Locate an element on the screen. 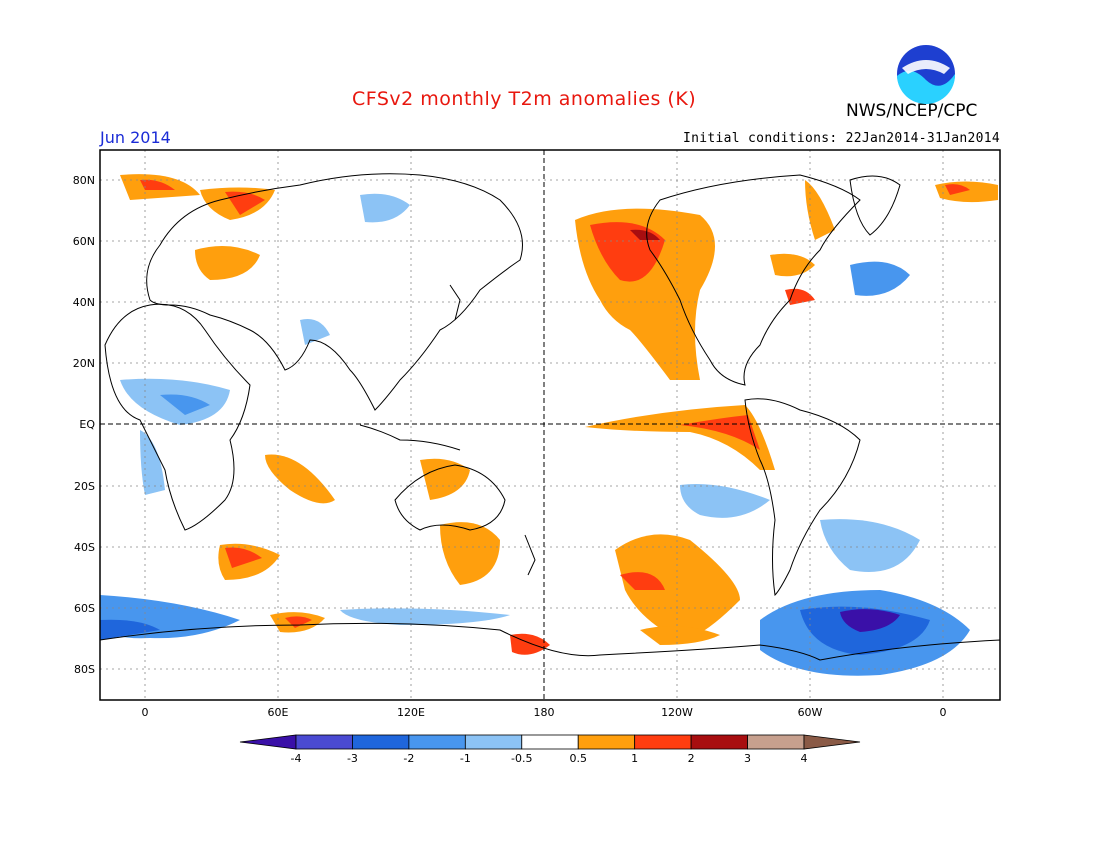 The height and width of the screenshot is (850, 1100). colorbar-label: -3 is located at coordinates (352, 758).